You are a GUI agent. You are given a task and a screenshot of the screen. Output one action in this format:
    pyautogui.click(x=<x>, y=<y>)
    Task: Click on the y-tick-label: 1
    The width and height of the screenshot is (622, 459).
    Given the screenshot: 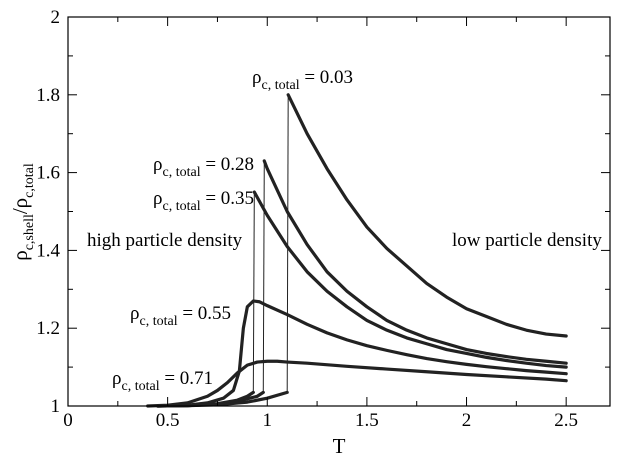 What is the action you would take?
    pyautogui.click(x=56, y=406)
    